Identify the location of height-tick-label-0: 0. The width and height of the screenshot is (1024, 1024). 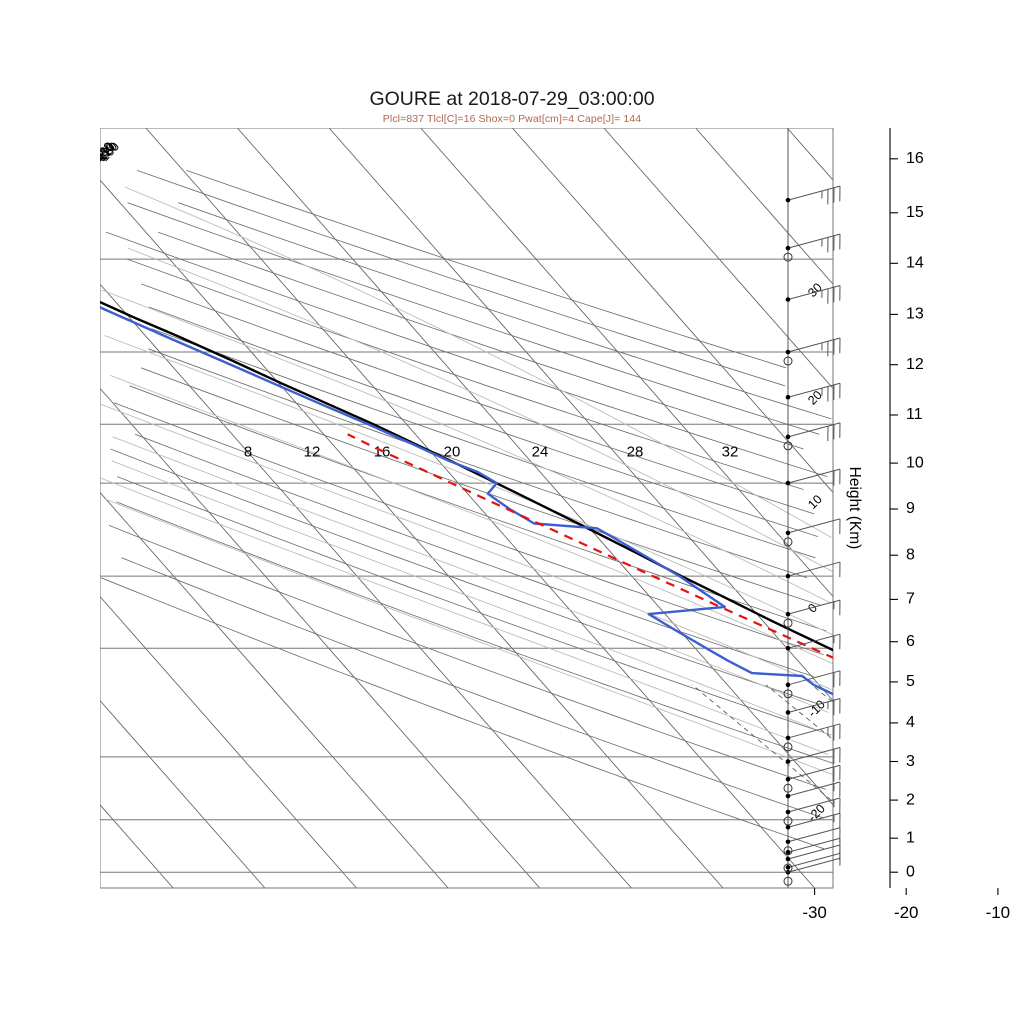
(910, 871).